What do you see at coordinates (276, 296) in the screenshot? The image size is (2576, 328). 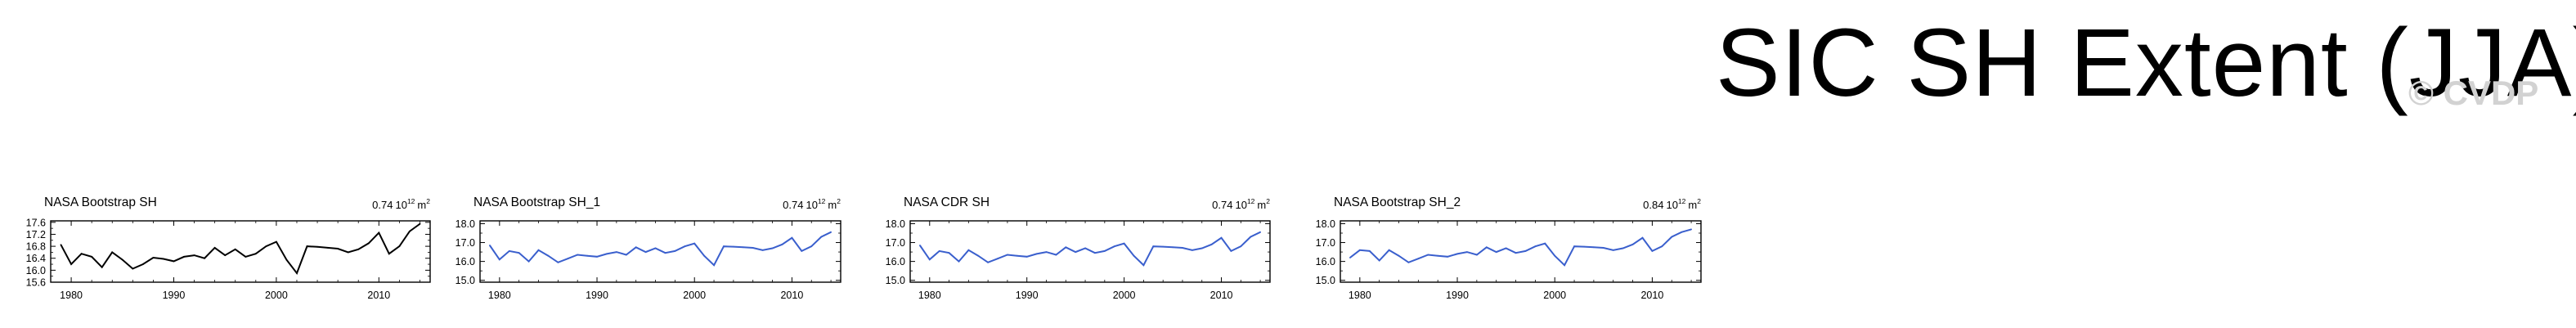 I see `x-tick-label: 2000` at bounding box center [276, 296].